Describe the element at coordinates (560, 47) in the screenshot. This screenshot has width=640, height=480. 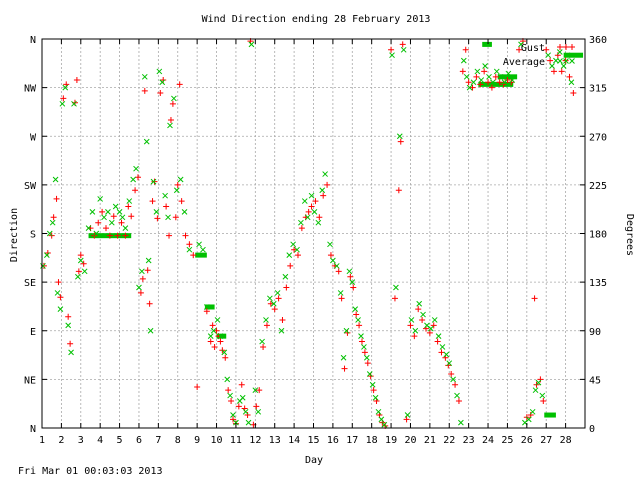
I see `legend-gust-plus` at that location.